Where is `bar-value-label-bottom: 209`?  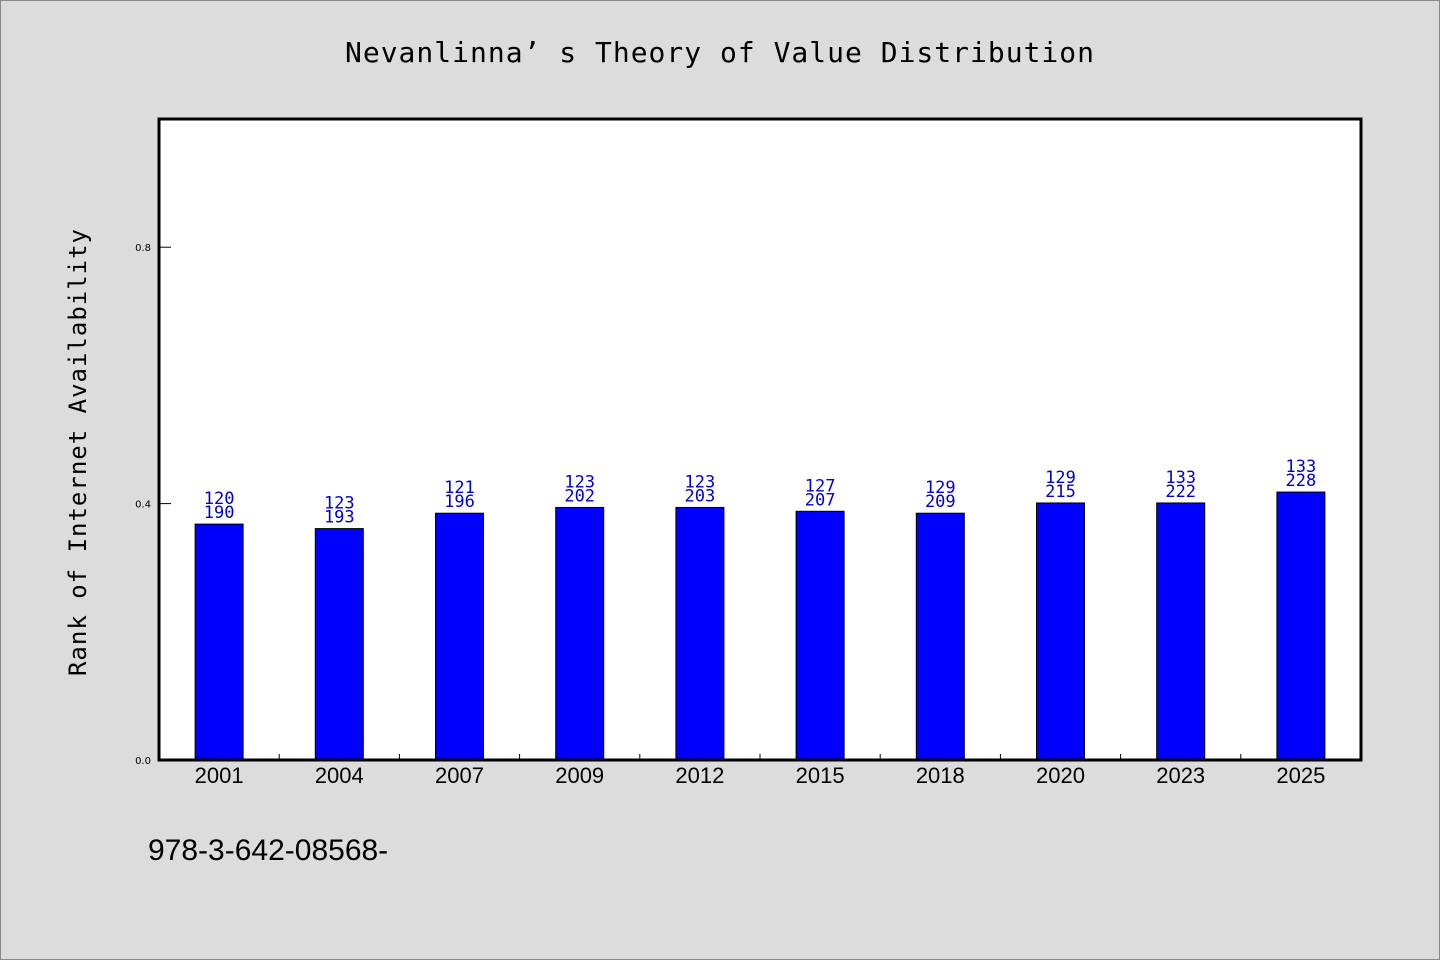 bar-value-label-bottom: 209 is located at coordinates (940, 502).